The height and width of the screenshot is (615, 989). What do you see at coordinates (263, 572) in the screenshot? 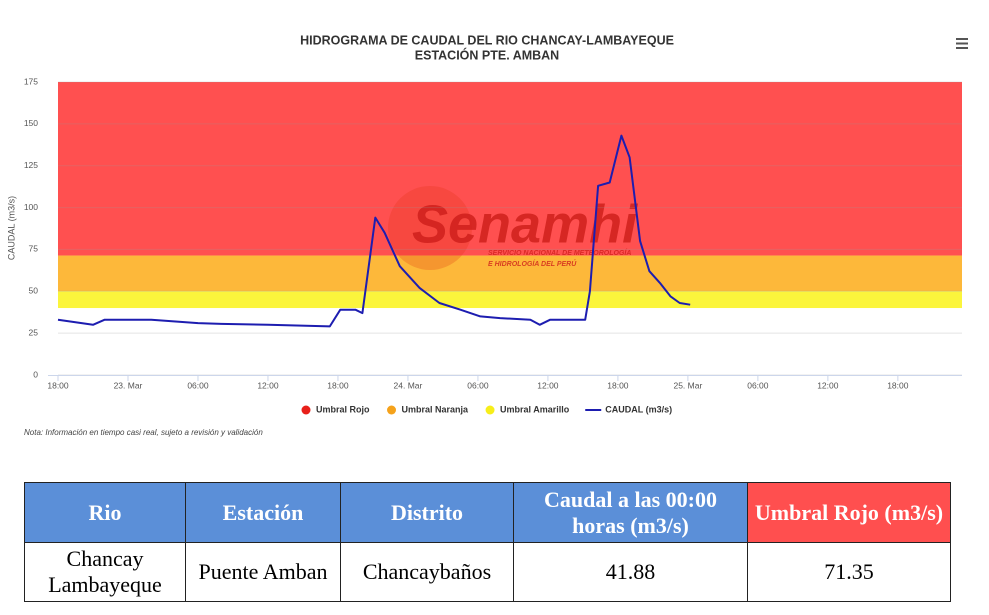
I see `table-cell: Puente Amban` at bounding box center [263, 572].